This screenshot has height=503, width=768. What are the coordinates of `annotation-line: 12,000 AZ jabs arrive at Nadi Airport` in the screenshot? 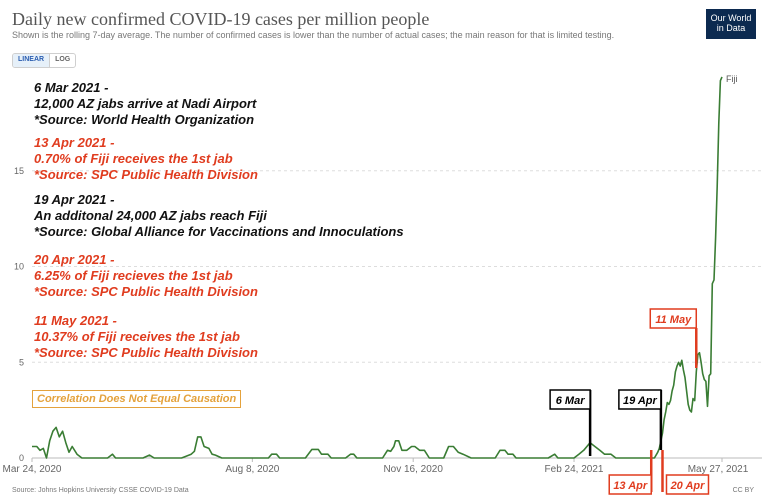 It's located at (145, 103).